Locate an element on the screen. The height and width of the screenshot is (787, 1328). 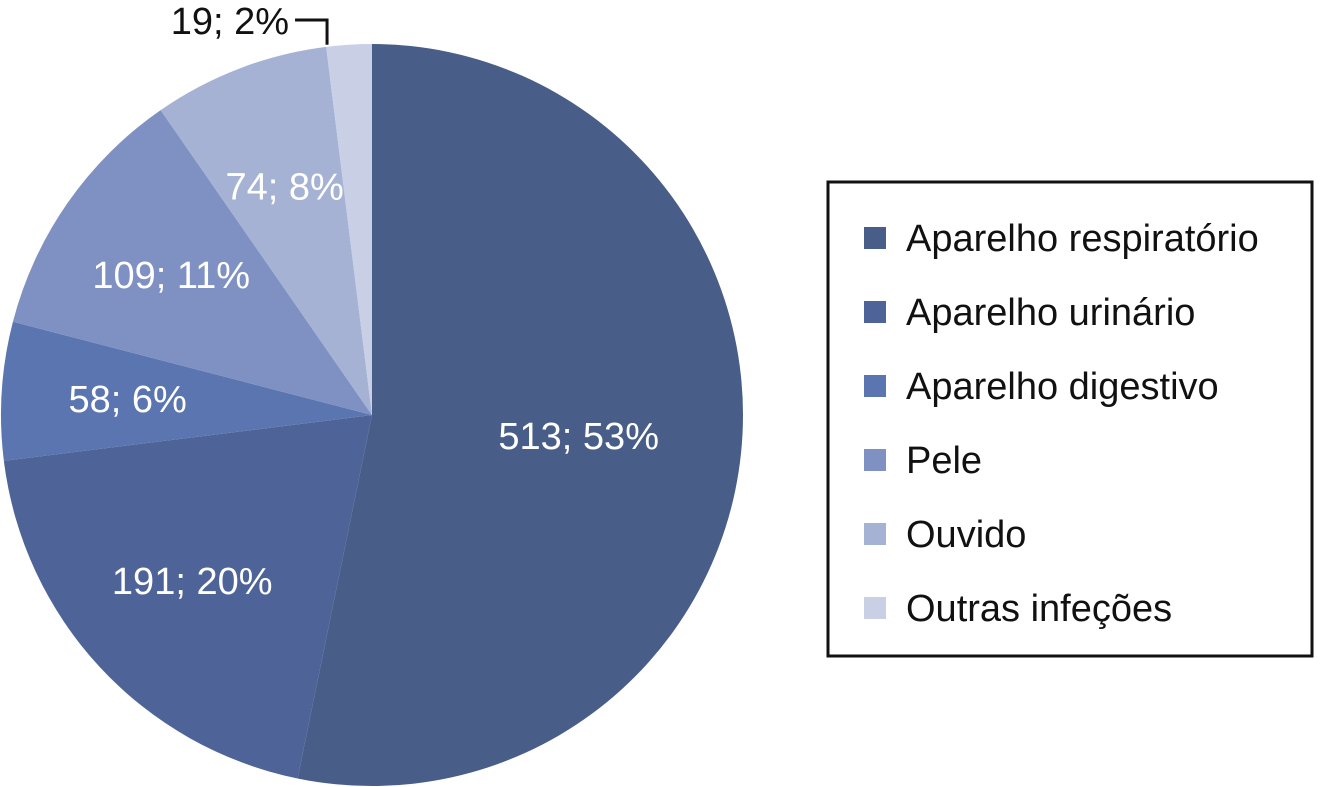
legend-label-2: Aparelho urinário is located at coordinates (1050, 313).